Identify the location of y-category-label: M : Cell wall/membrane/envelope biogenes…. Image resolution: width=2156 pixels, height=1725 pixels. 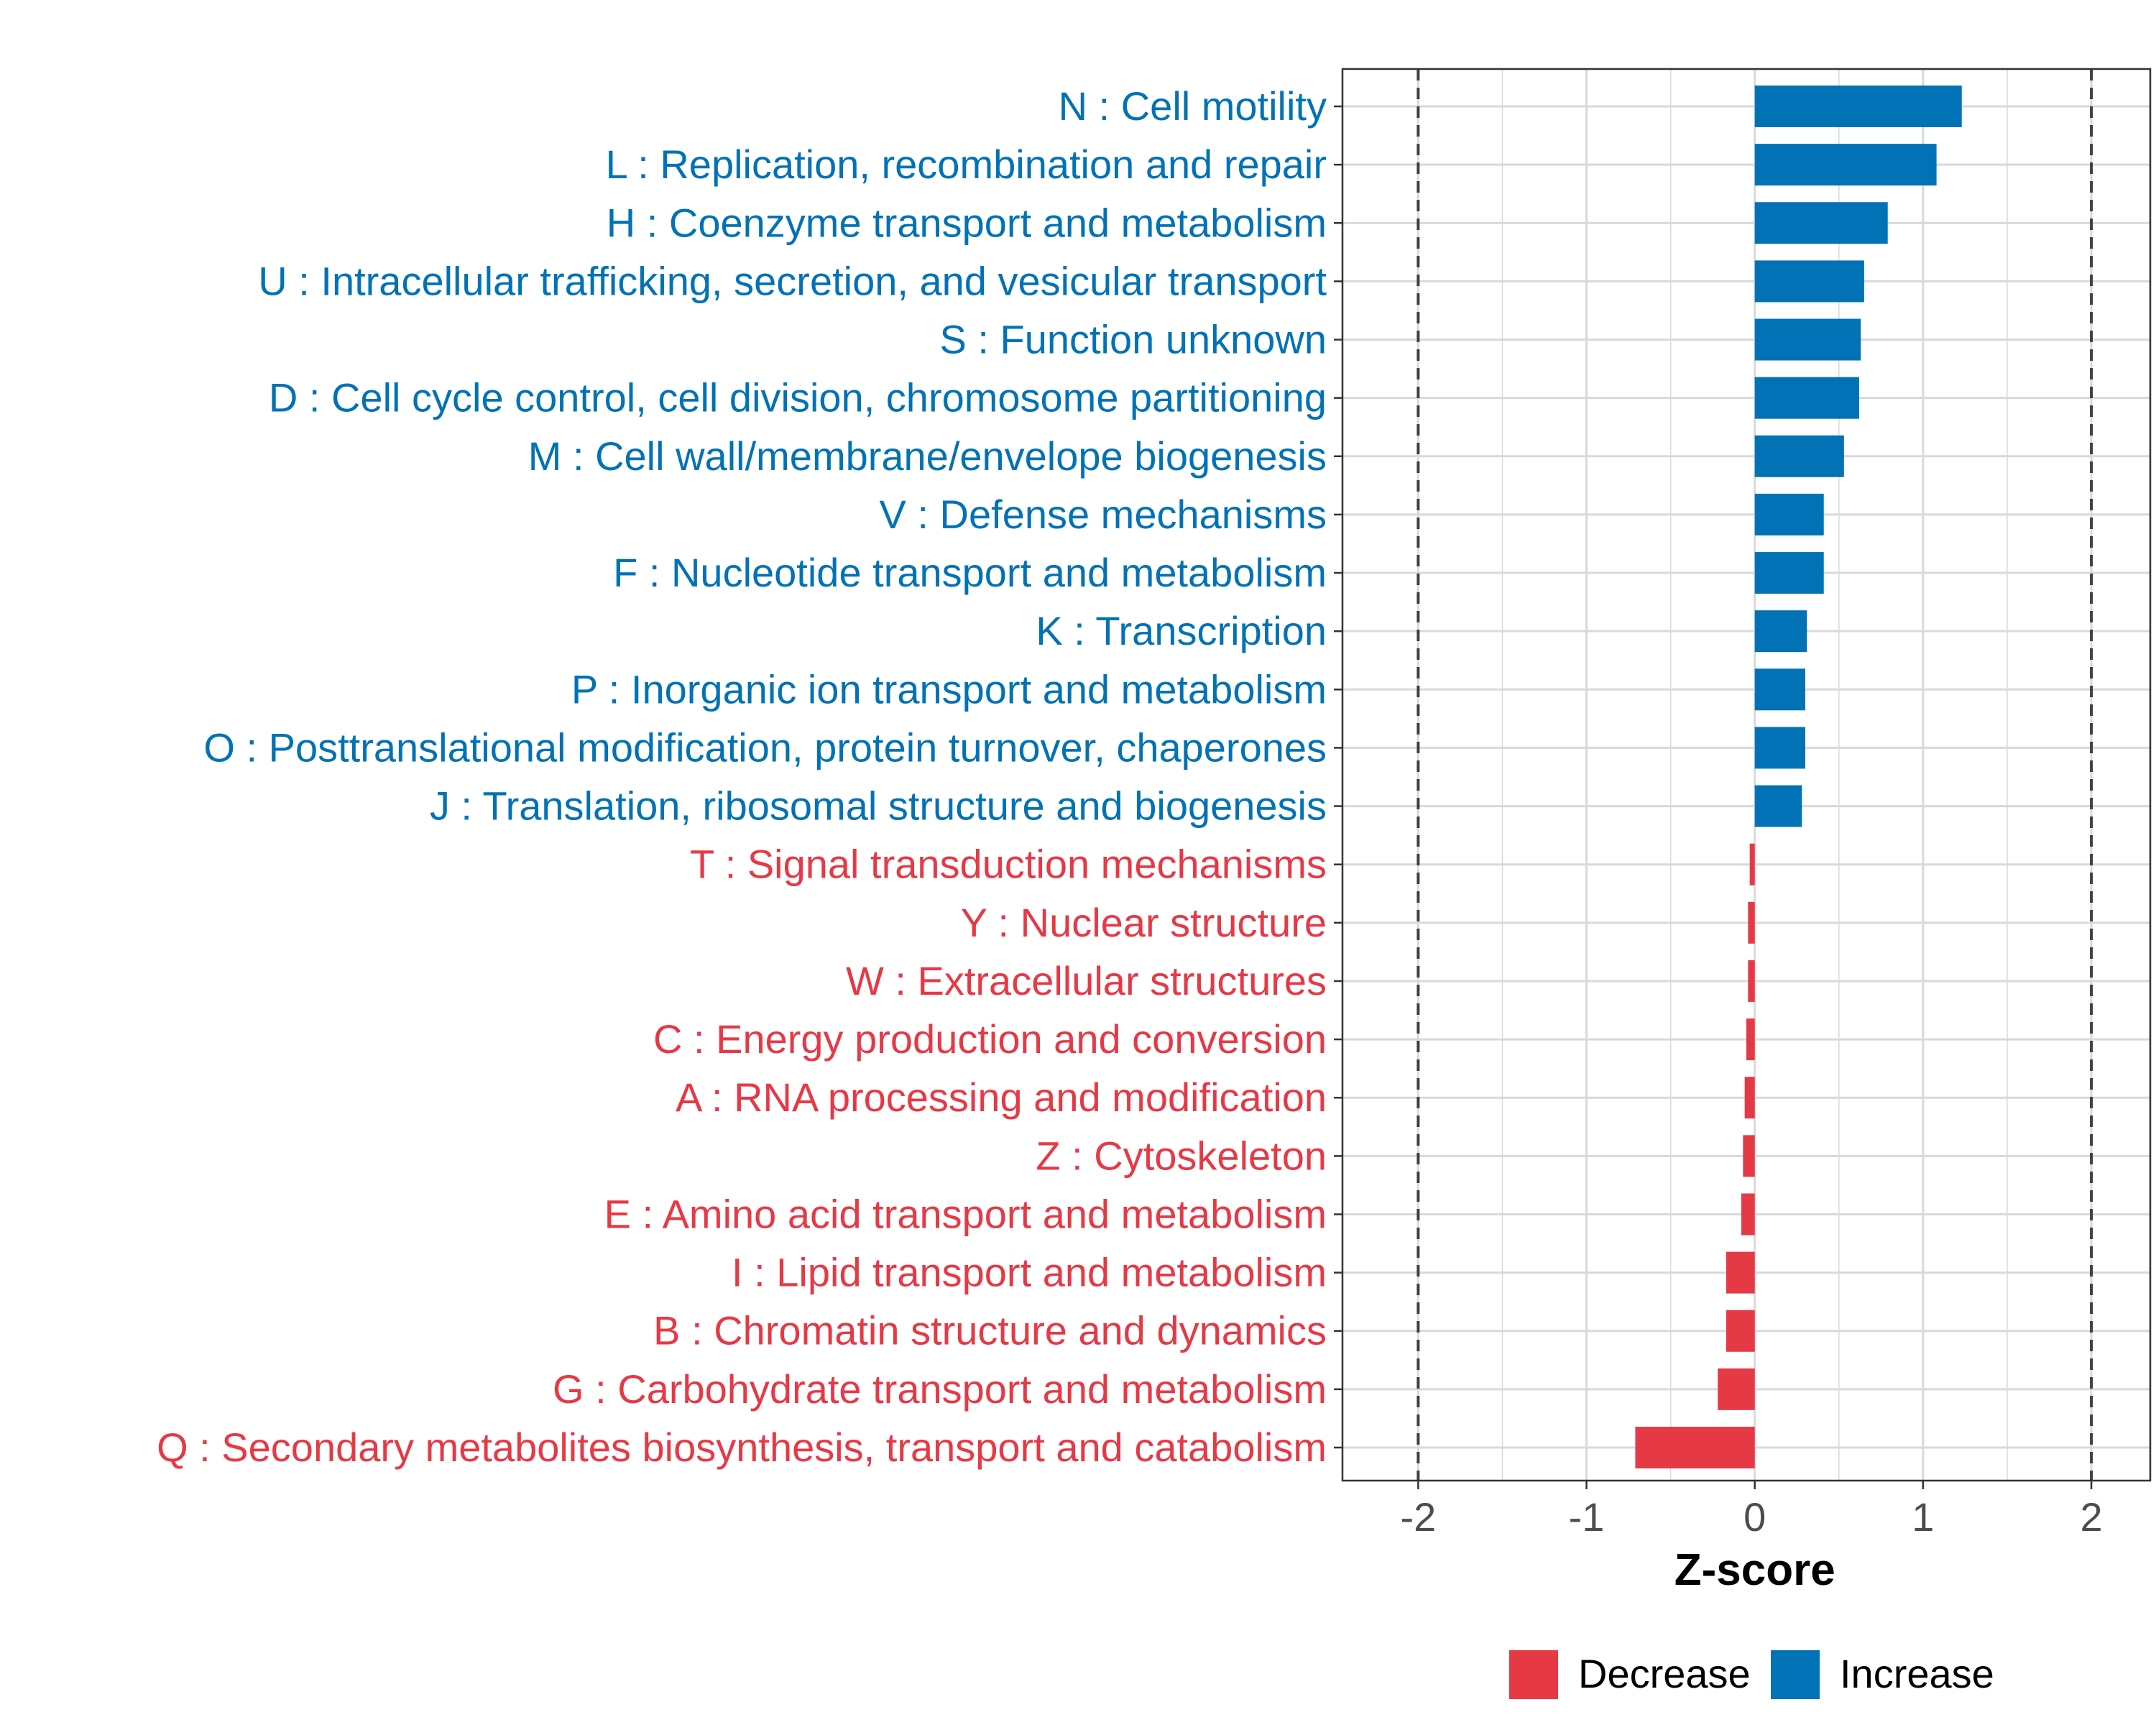
(927, 456).